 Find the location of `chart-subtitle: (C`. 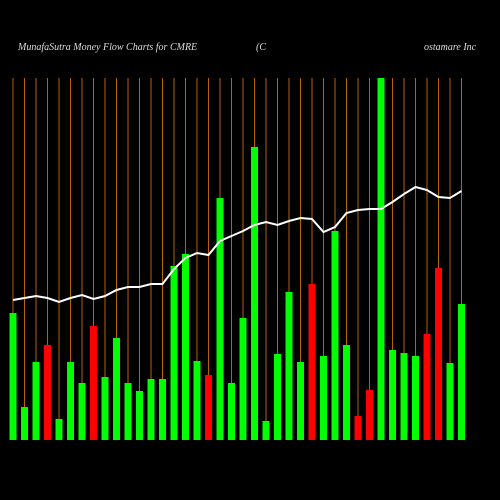

chart-subtitle: (C is located at coordinates (261, 47).